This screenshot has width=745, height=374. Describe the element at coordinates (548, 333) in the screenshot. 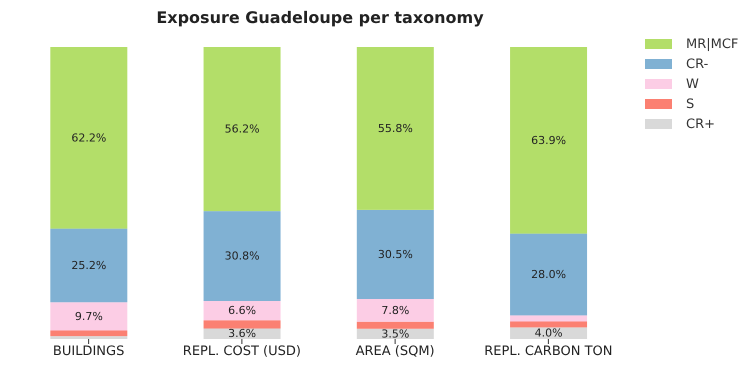

I see `data-label: 4.0%` at that location.